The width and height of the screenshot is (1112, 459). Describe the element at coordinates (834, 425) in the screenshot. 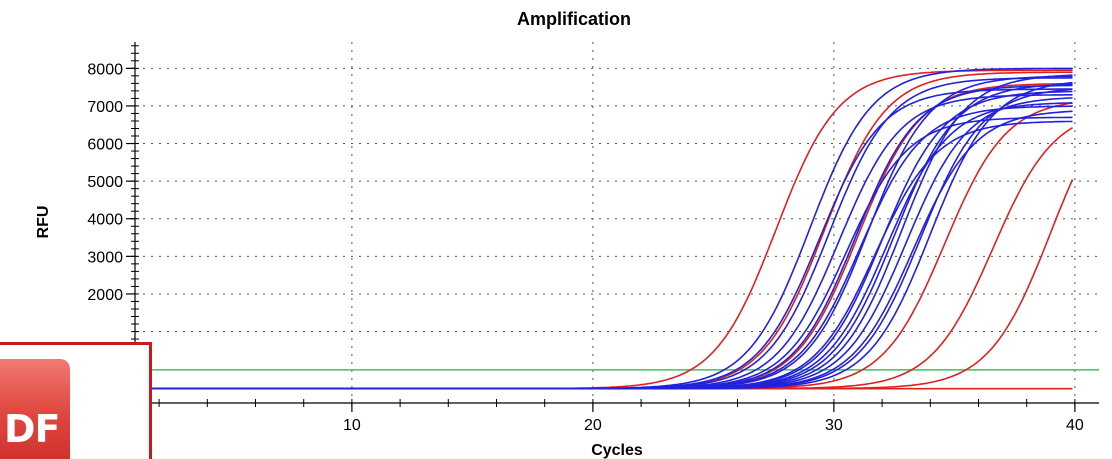

I see `x-tick-label: 30` at that location.